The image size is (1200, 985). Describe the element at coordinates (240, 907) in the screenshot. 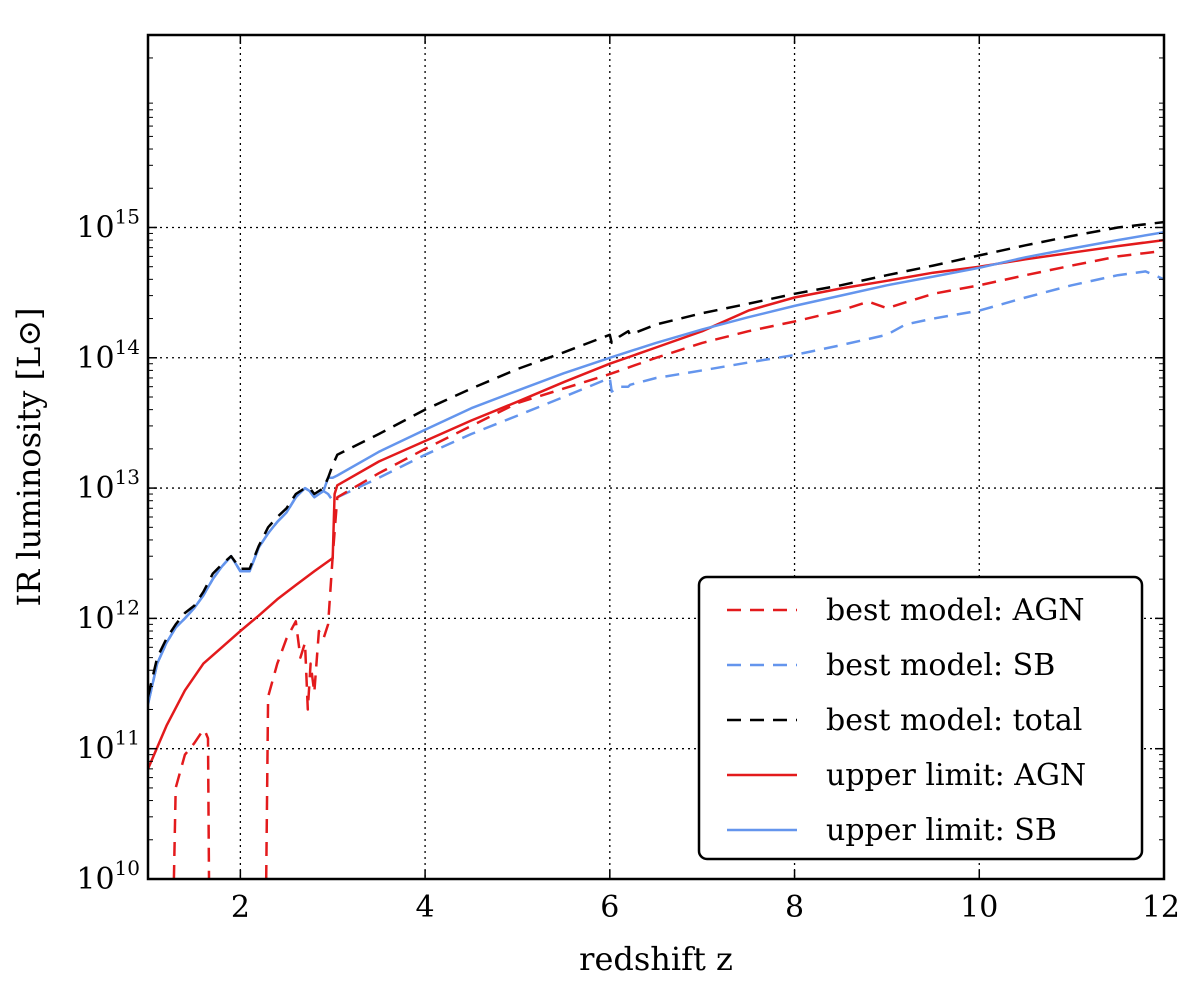

I see `x-tick-label: 2` at that location.